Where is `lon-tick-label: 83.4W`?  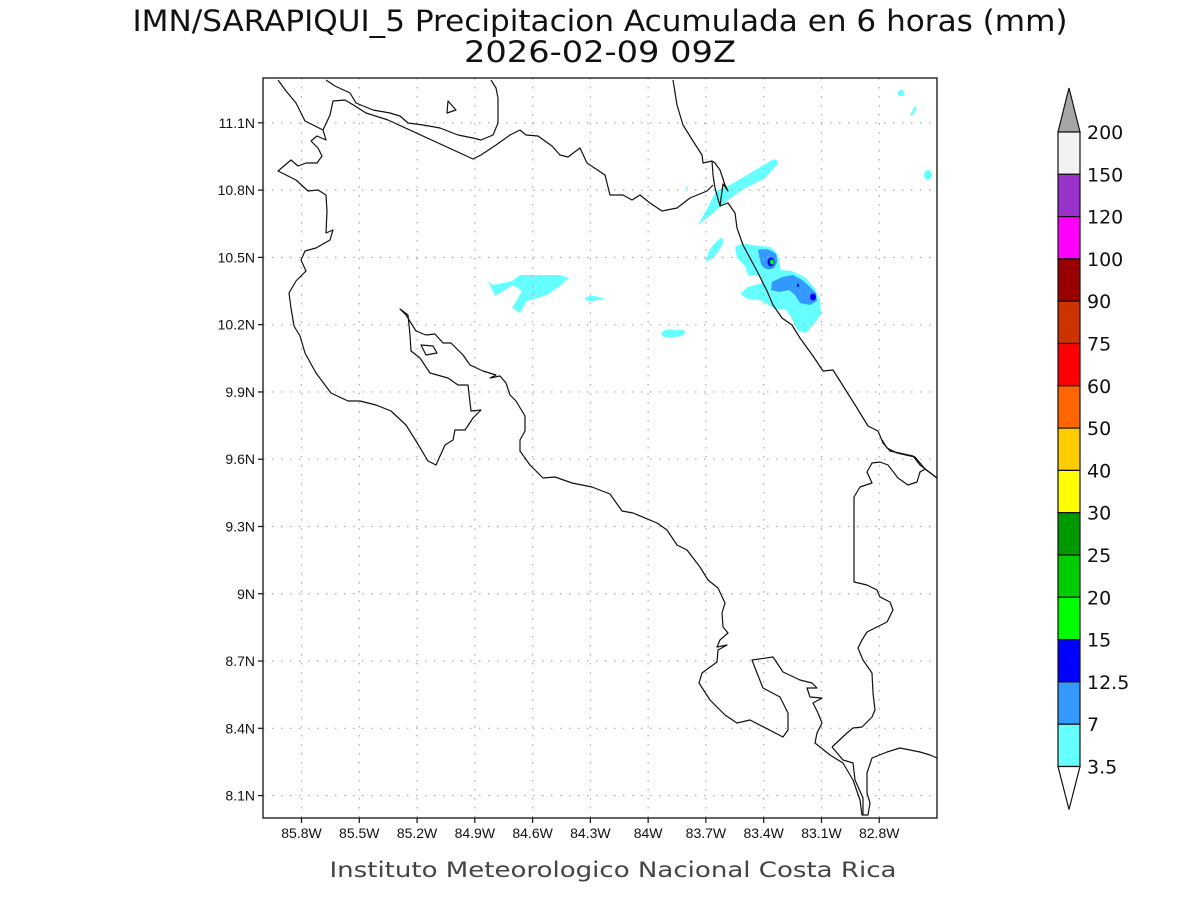
lon-tick-label: 83.4W is located at coordinates (763, 833).